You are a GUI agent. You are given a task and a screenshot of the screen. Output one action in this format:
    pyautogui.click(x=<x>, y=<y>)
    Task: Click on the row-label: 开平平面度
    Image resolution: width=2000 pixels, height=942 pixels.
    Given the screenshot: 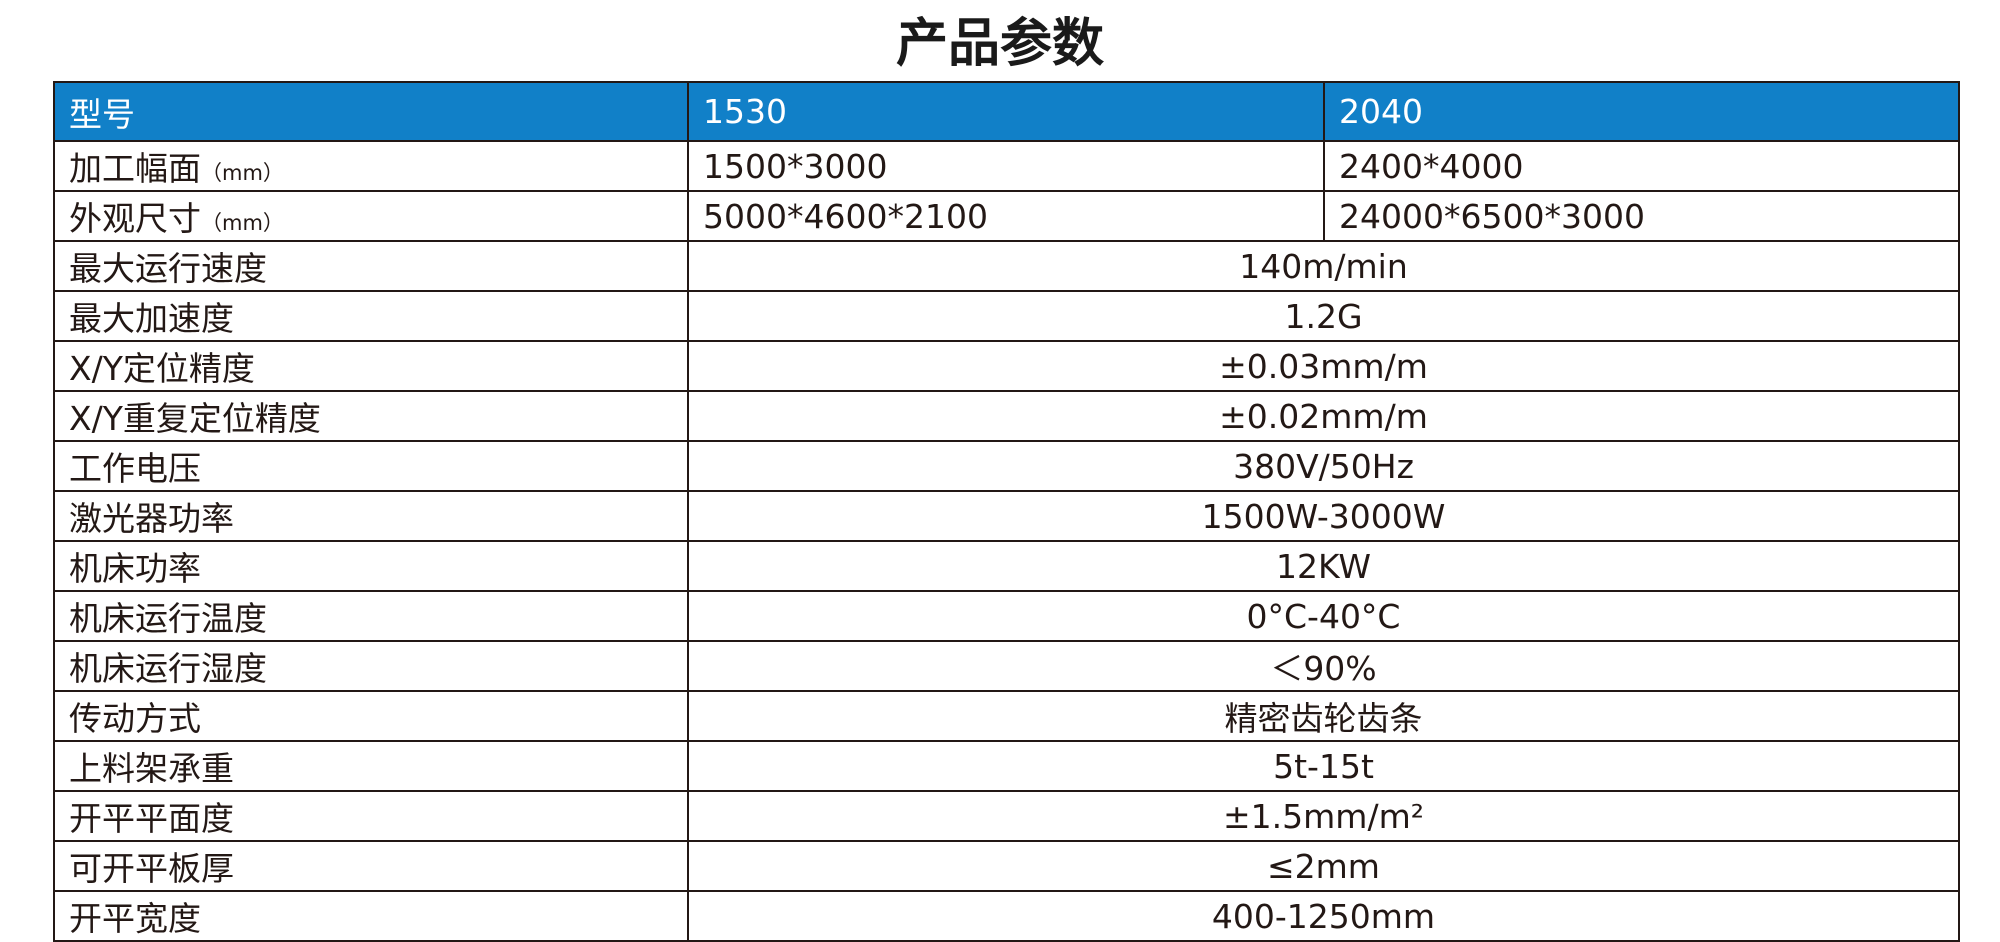 What is the action you would take?
    pyautogui.click(x=151, y=818)
    